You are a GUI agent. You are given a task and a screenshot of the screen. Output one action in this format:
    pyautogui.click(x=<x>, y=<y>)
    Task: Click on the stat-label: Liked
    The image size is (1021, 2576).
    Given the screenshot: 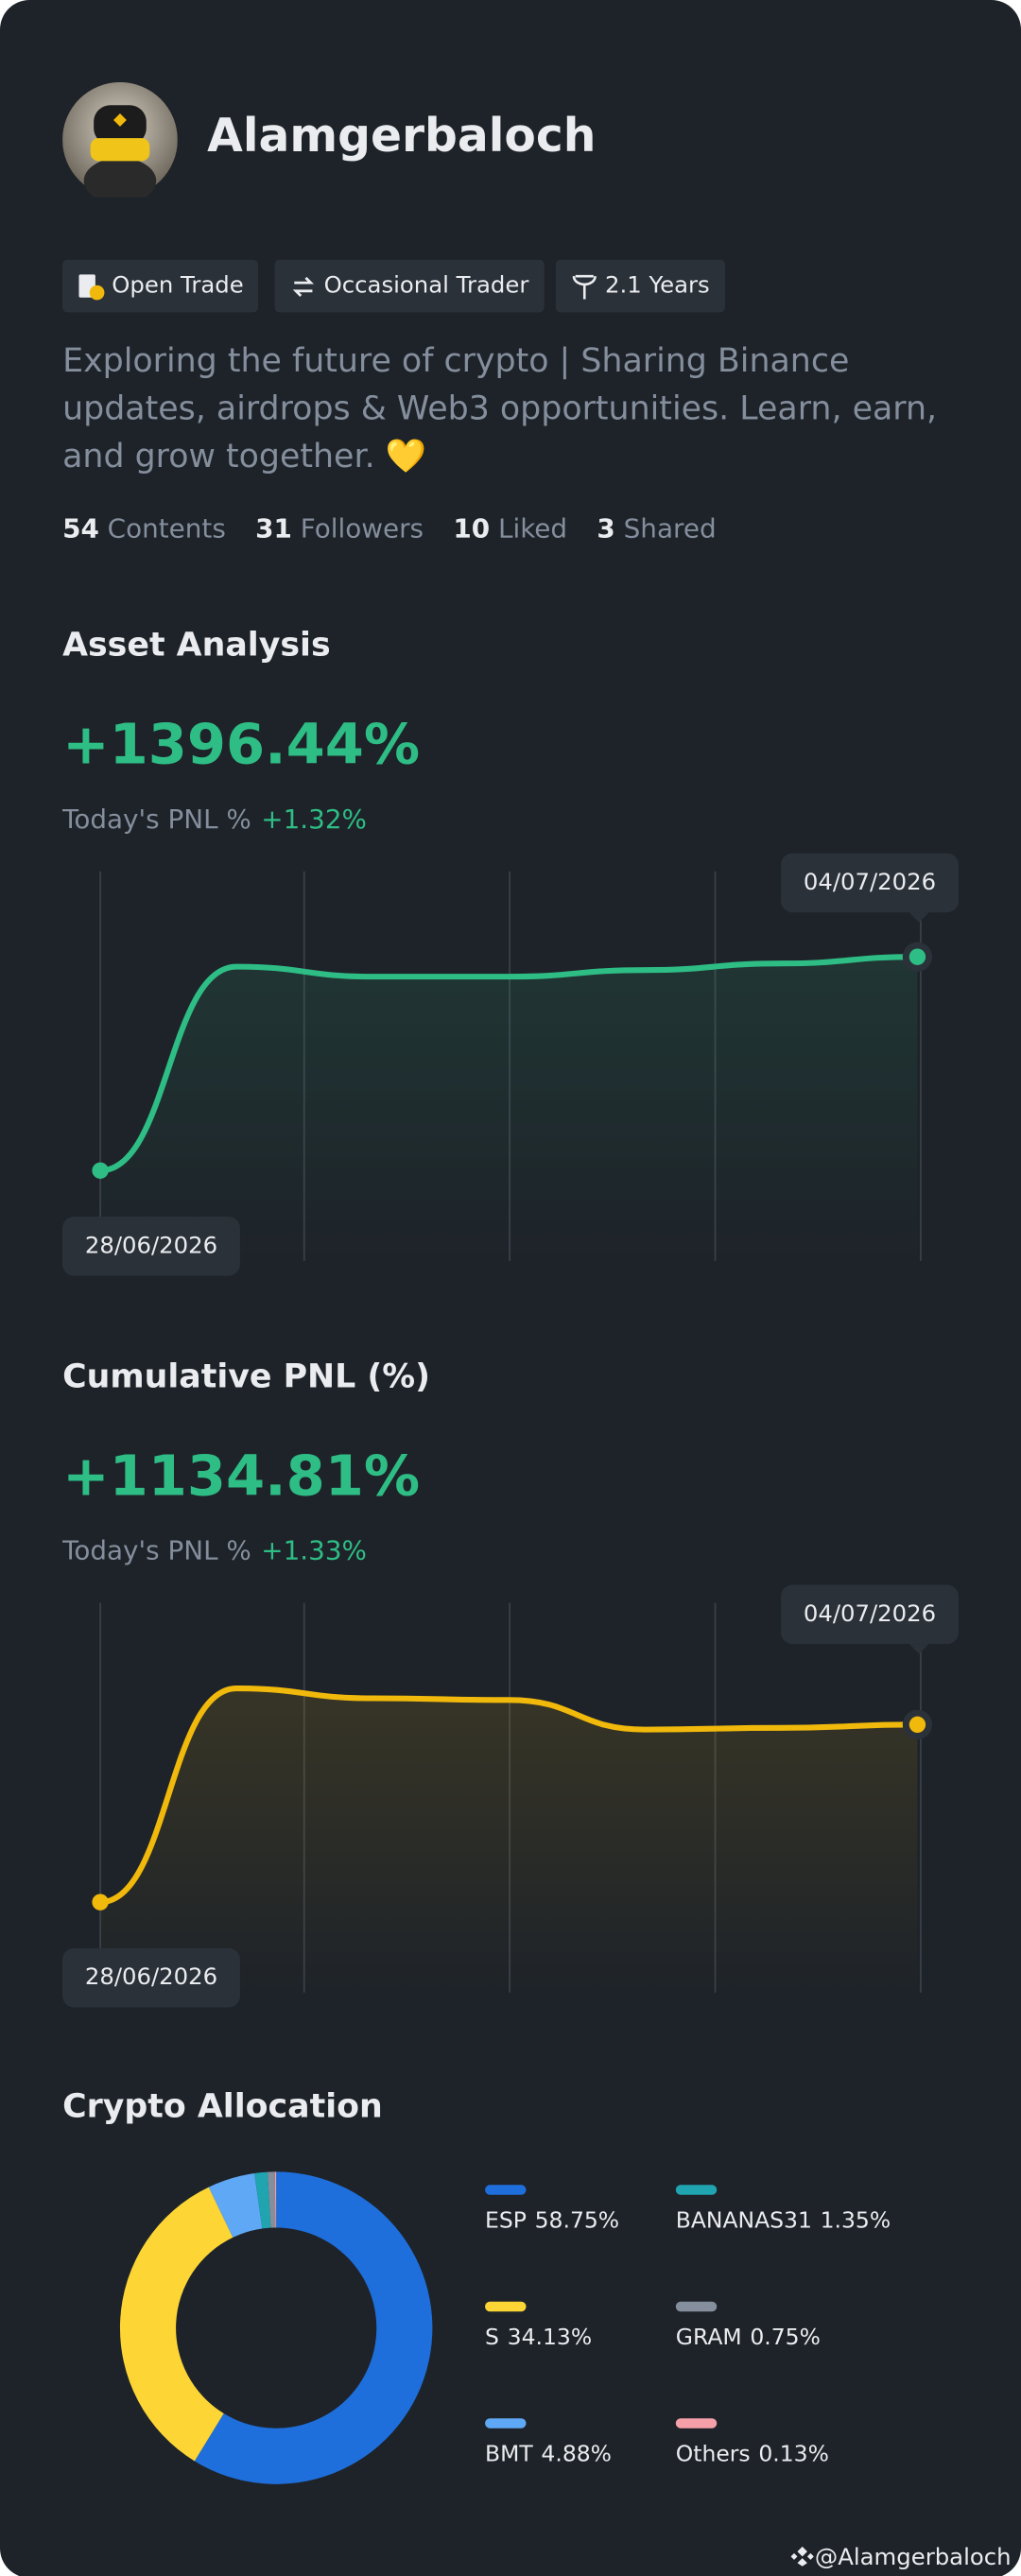 What is the action you would take?
    pyautogui.click(x=532, y=528)
    